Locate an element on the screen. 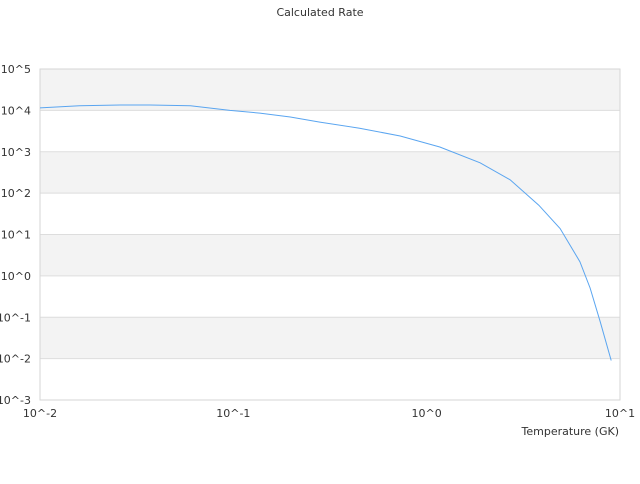  y-tick-label: 10^-1 is located at coordinates (15, 317).